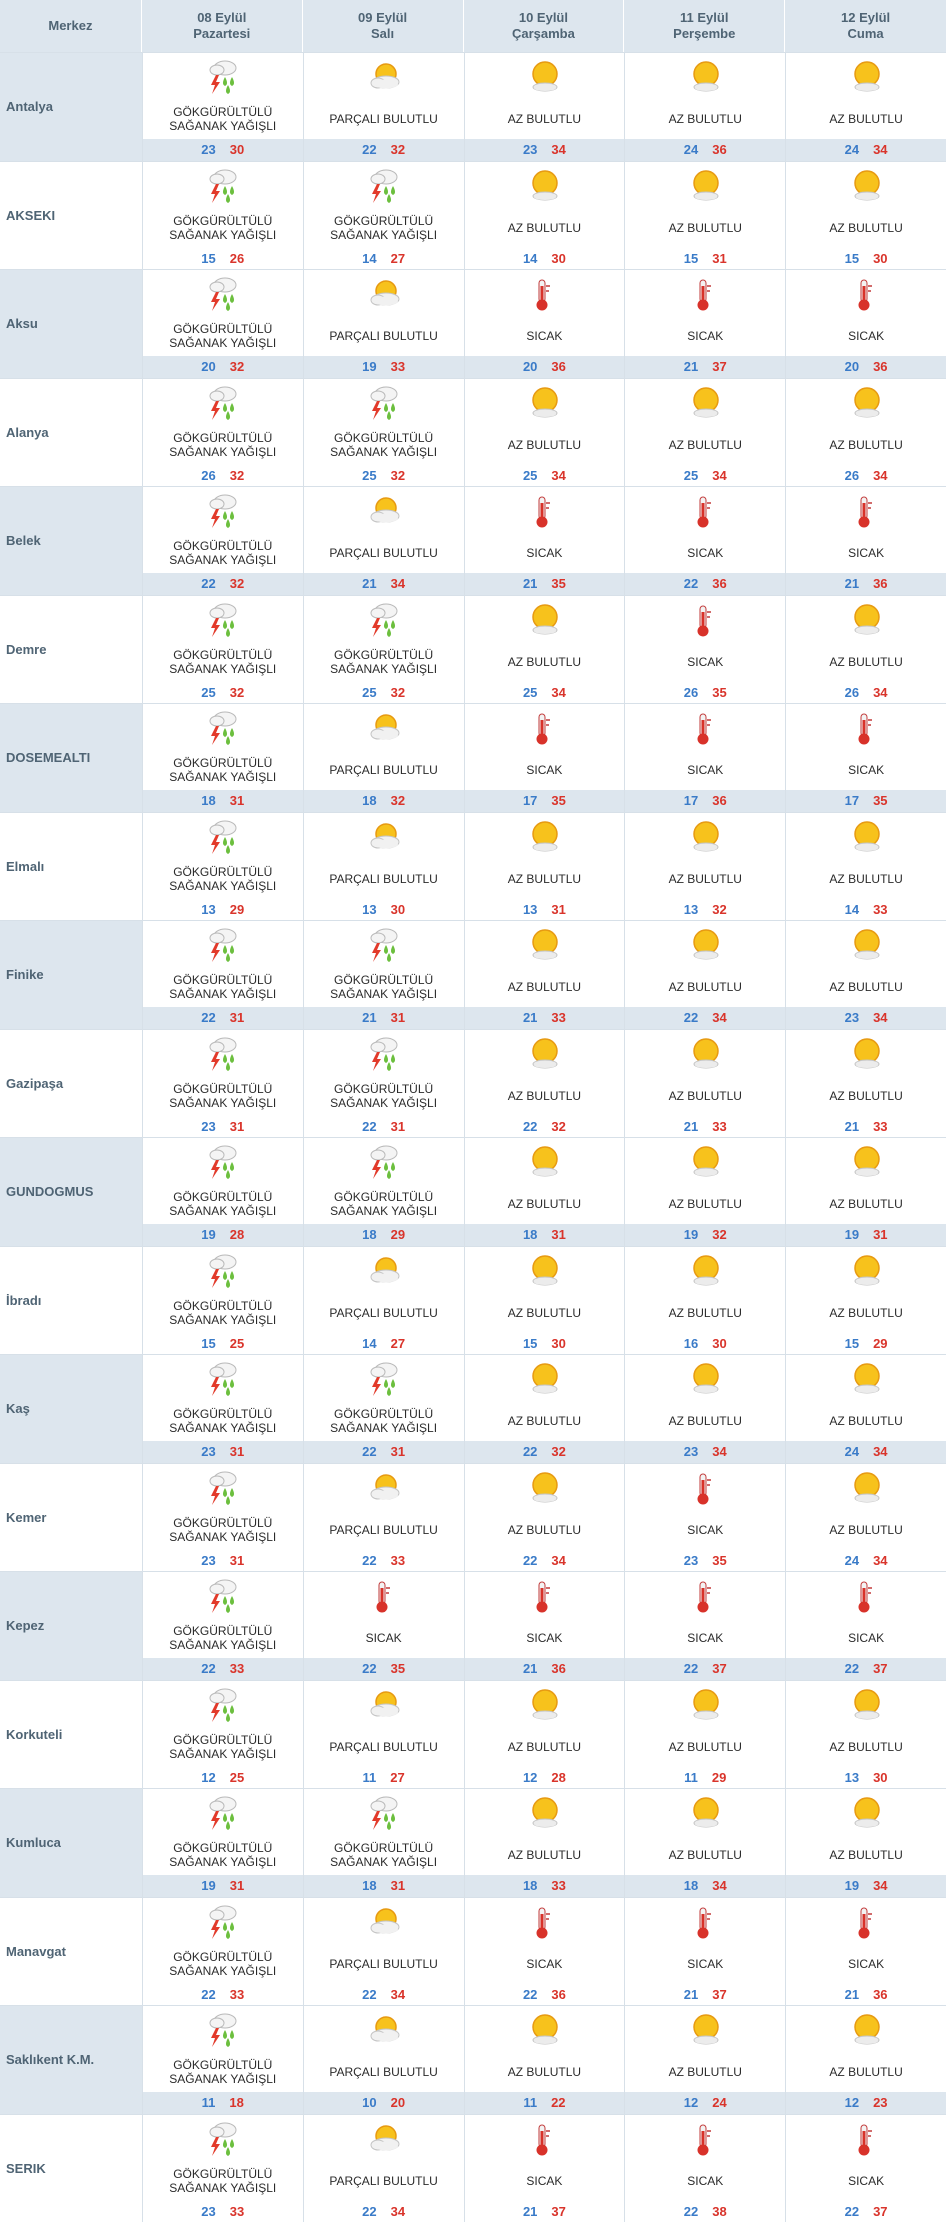 The height and width of the screenshot is (2222, 946). Describe the element at coordinates (222, 26) in the screenshot. I see `day-header: 08 Eylül Pazartesi` at that location.